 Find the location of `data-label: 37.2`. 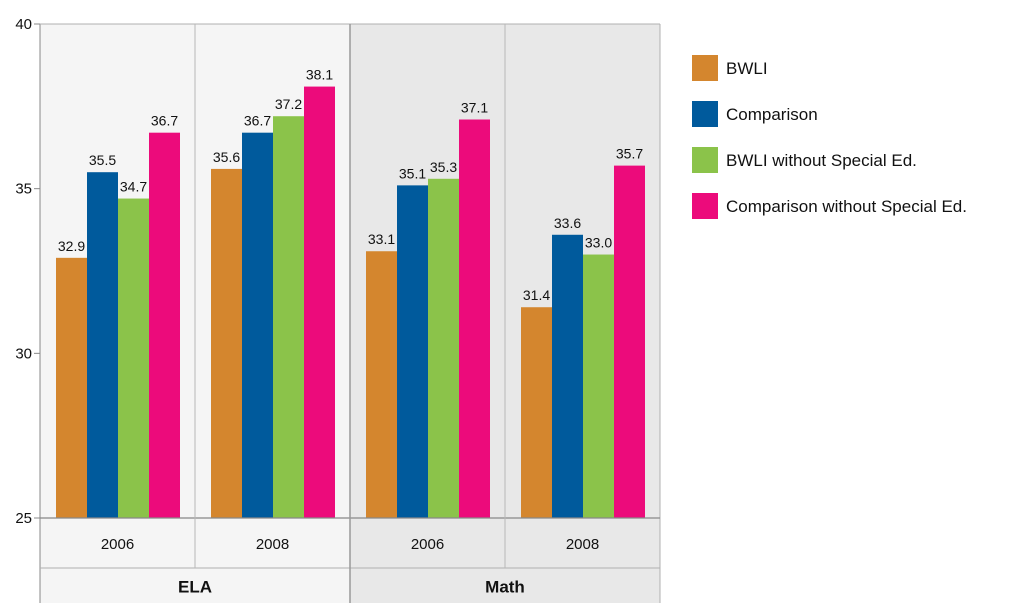

data-label: 37.2 is located at coordinates (288, 104).